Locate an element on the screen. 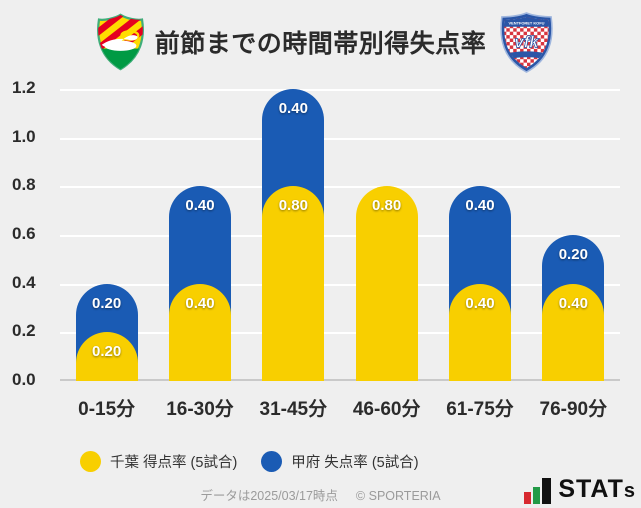 The width and height of the screenshot is (641, 508). x-axis-label: 0-15分 is located at coordinates (107, 409).